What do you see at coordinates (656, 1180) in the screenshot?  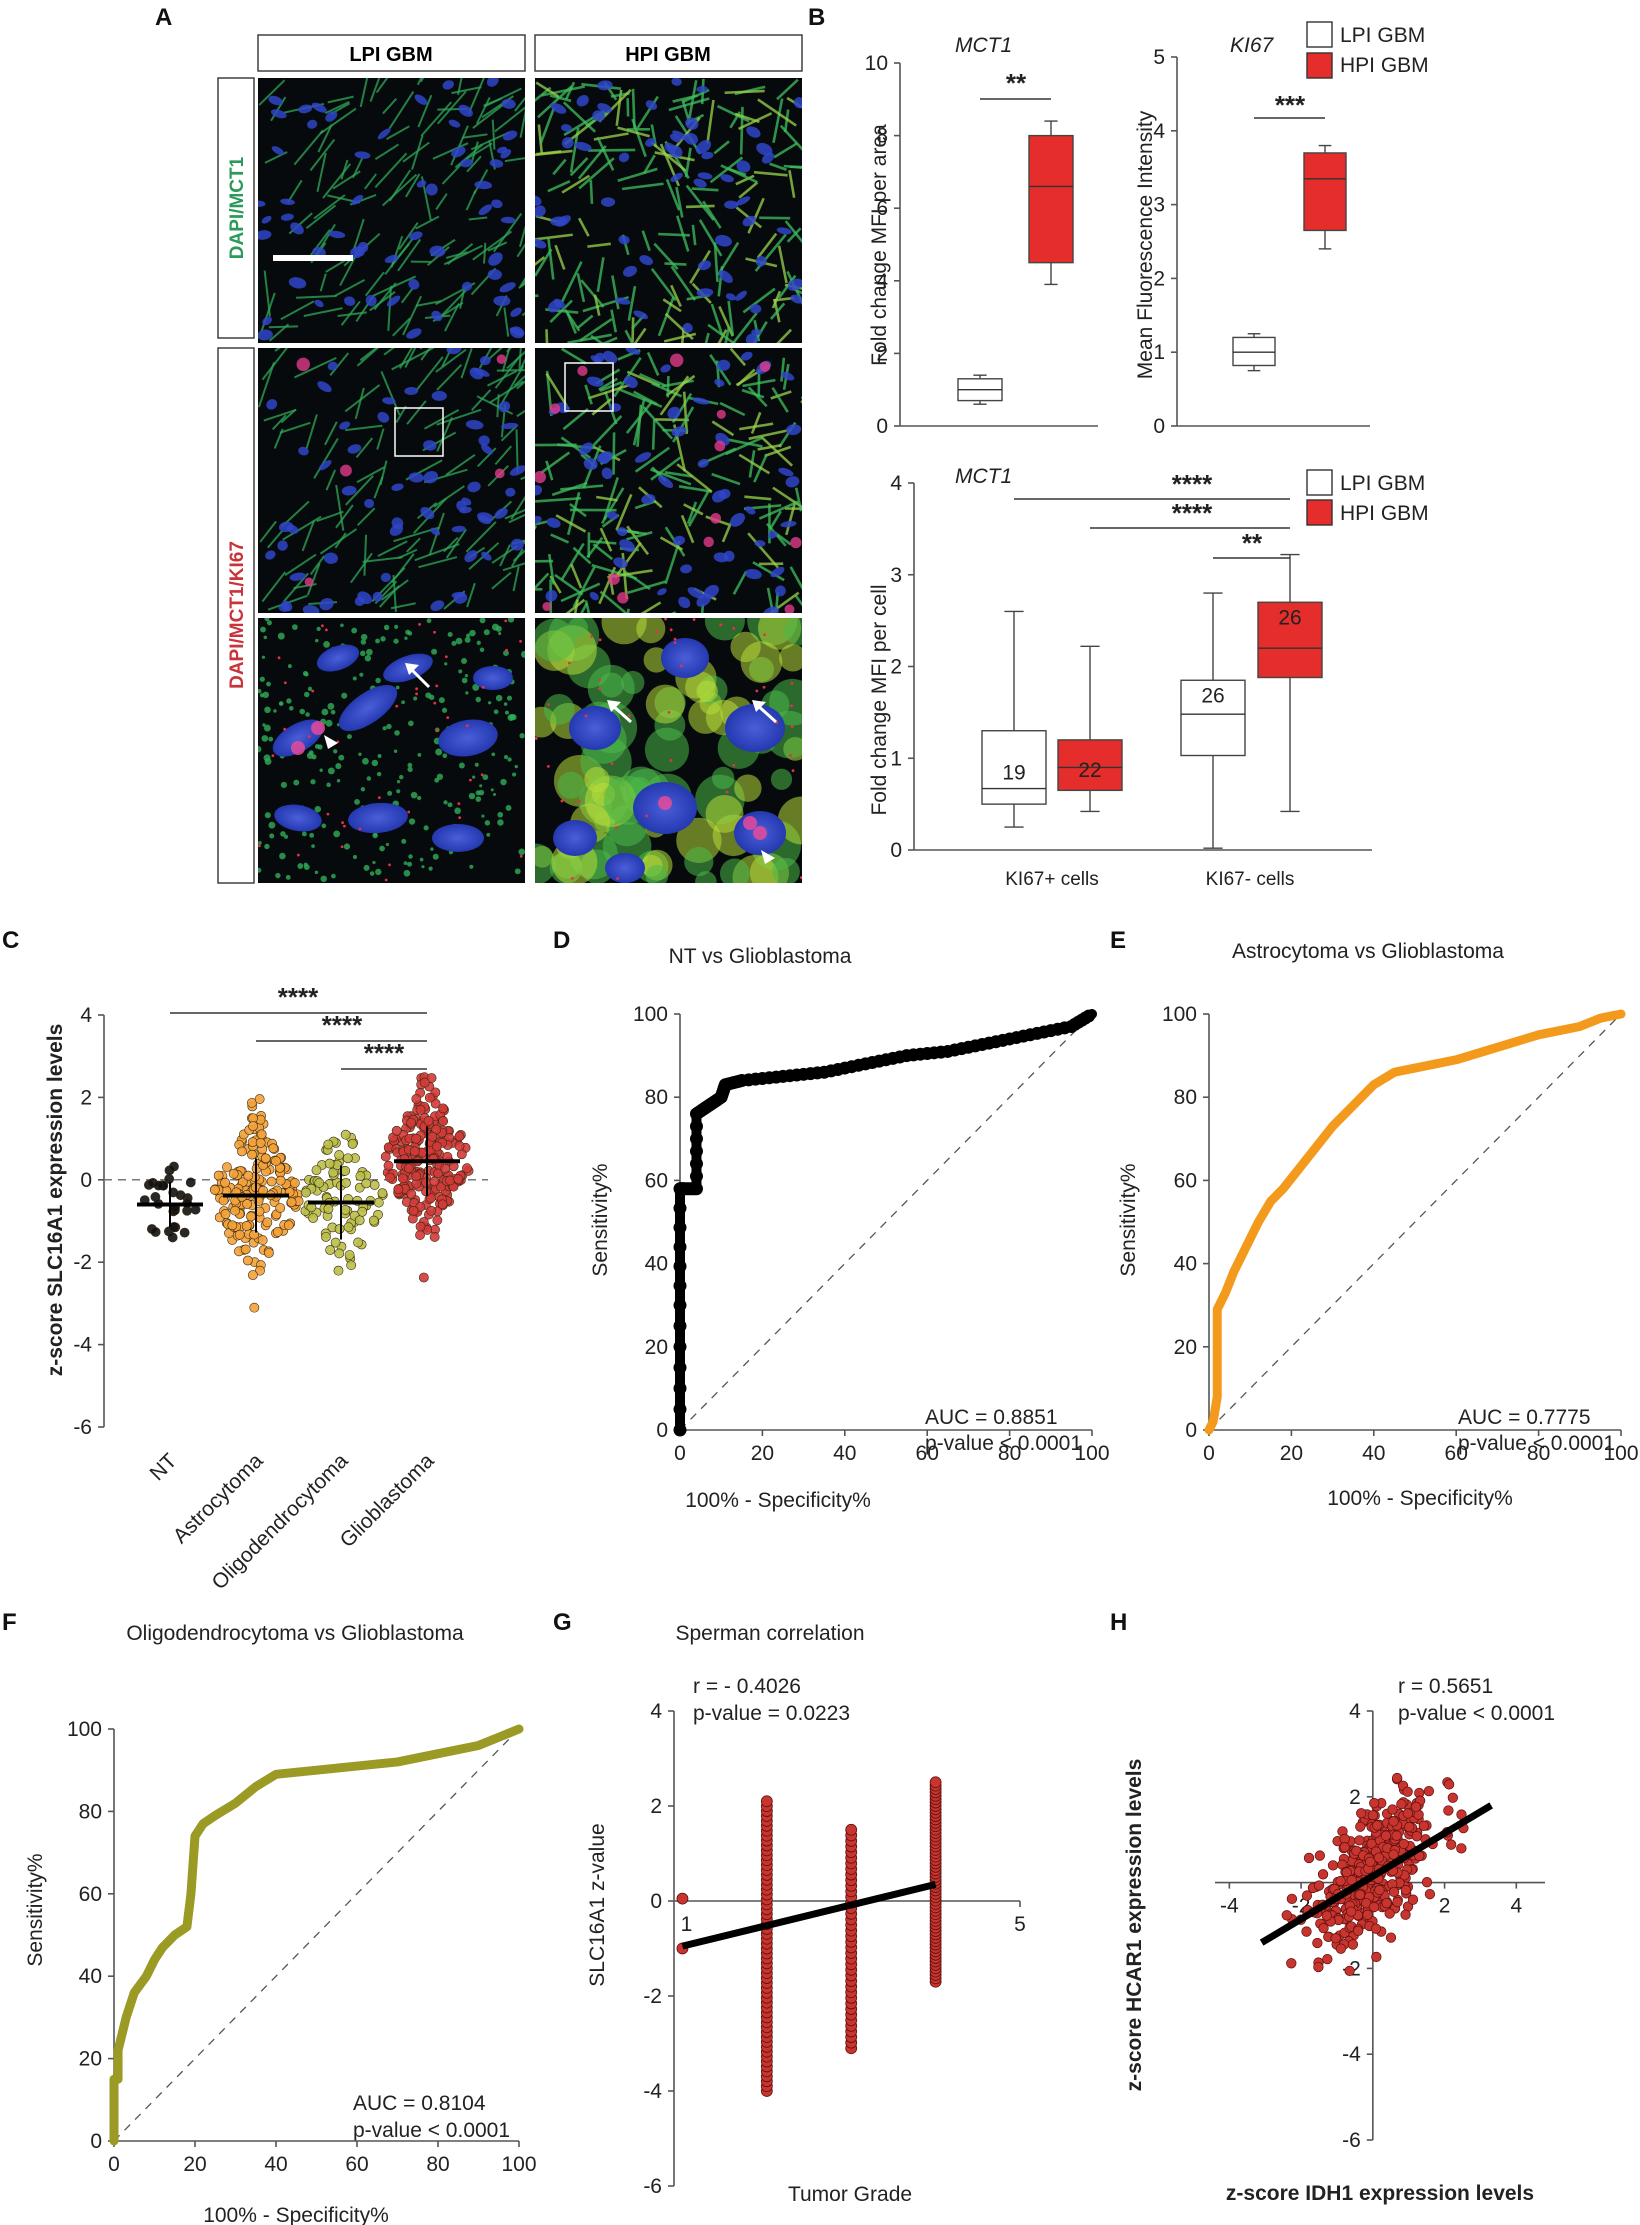 I see `chart-d-y-tick-label: 60` at bounding box center [656, 1180].